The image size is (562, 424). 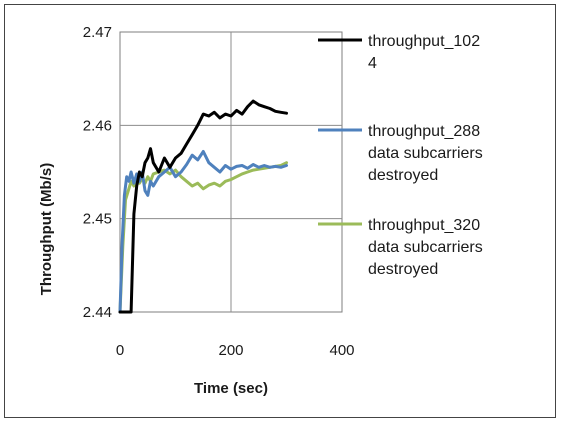 I want to click on legend-label-2: destroyed, so click(x=403, y=175).